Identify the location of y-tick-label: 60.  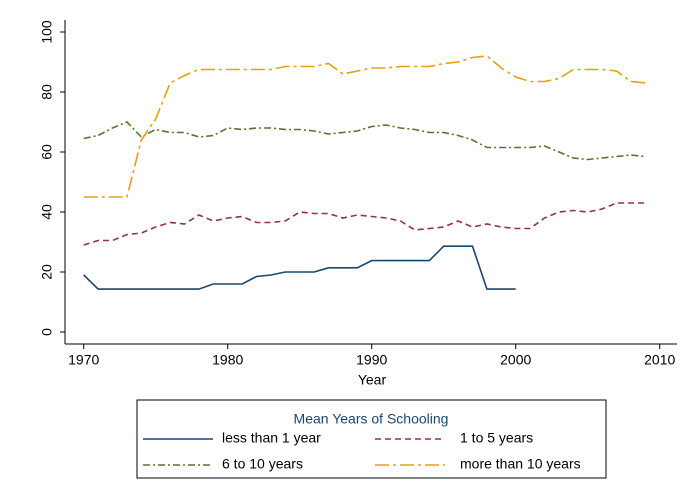
(47, 152).